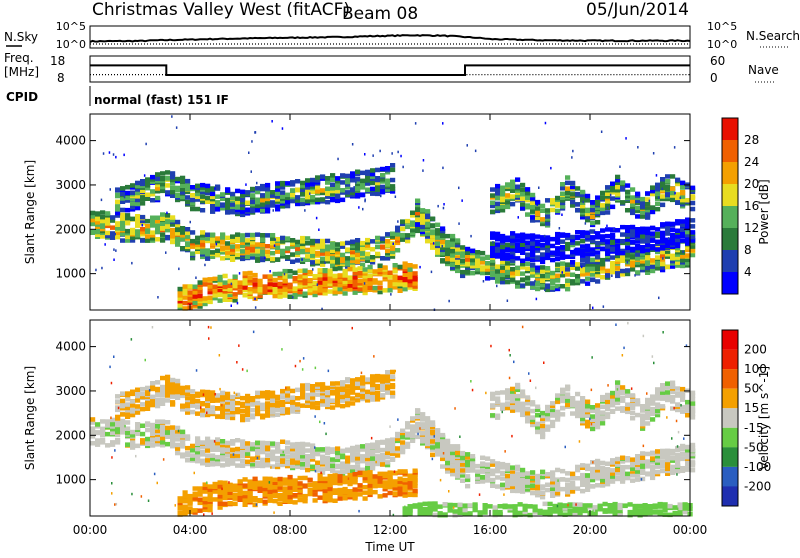  Describe the element at coordinates (21, 72) in the screenshot. I see `freq-unit-label: [MHz]` at that location.